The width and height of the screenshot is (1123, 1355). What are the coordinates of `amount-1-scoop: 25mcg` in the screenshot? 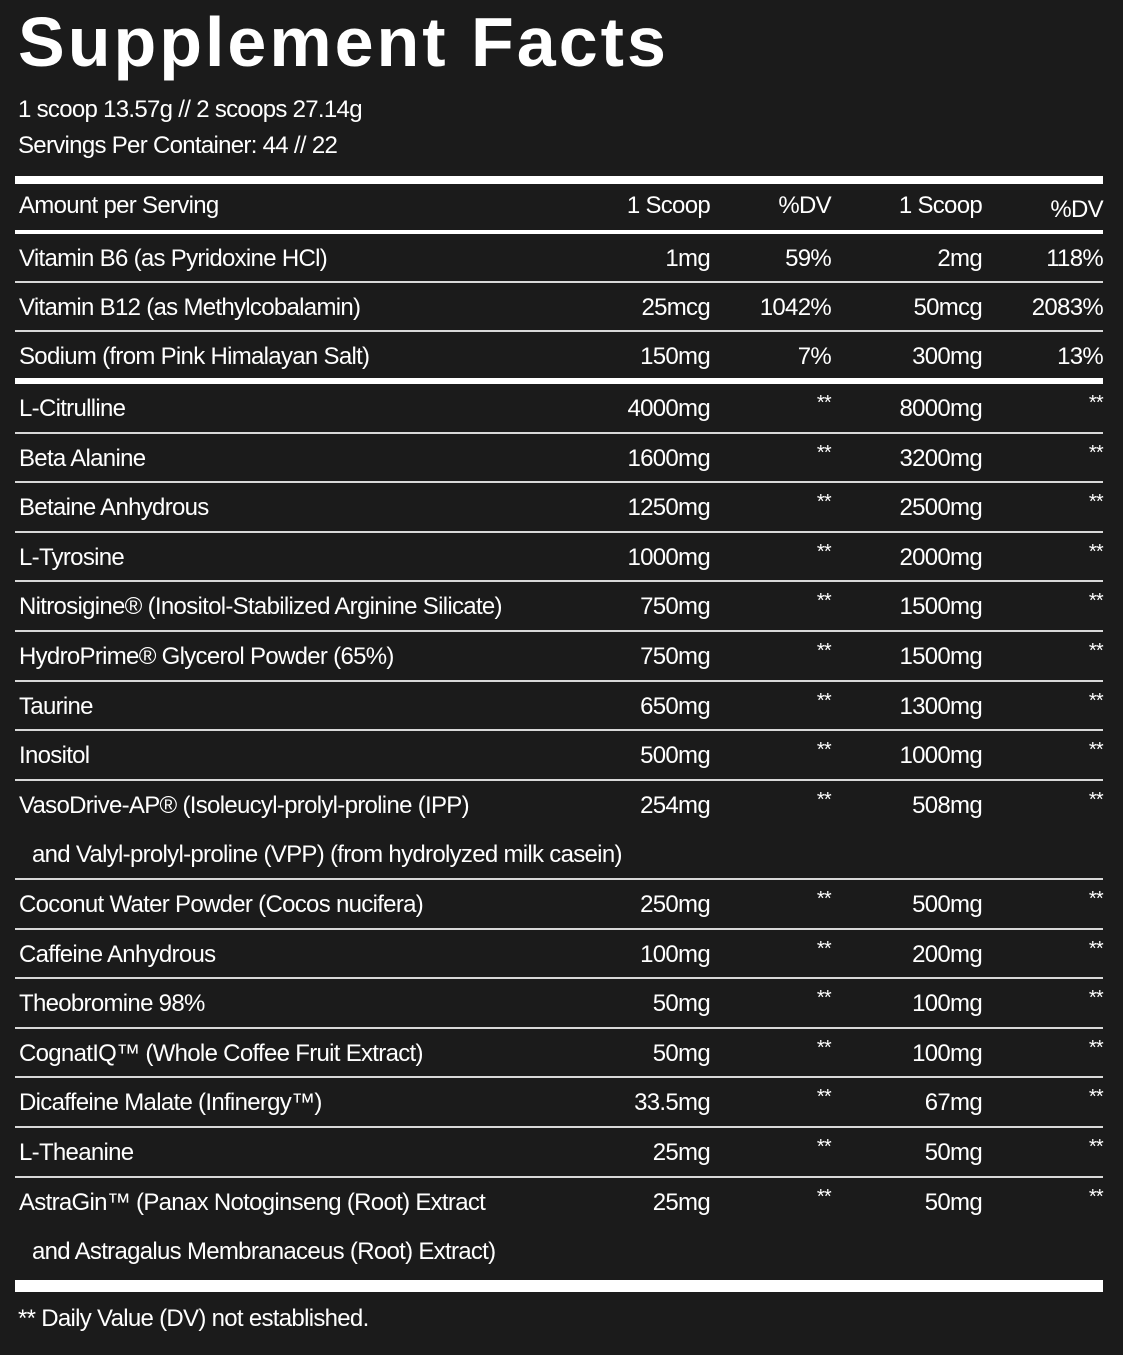 It's located at (675, 307).